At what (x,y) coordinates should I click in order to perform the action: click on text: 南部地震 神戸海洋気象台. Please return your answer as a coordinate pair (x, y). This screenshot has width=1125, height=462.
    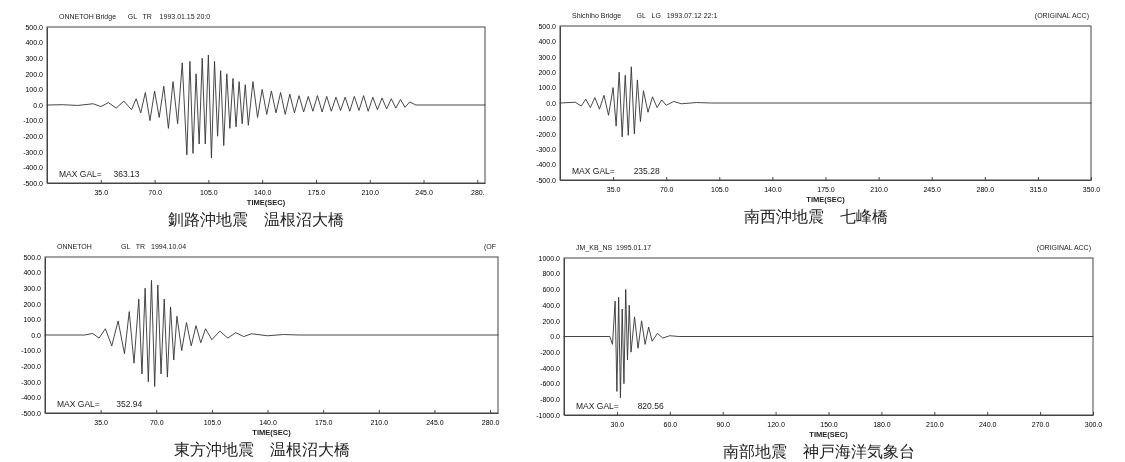
    Looking at the image, I should click on (818, 451).